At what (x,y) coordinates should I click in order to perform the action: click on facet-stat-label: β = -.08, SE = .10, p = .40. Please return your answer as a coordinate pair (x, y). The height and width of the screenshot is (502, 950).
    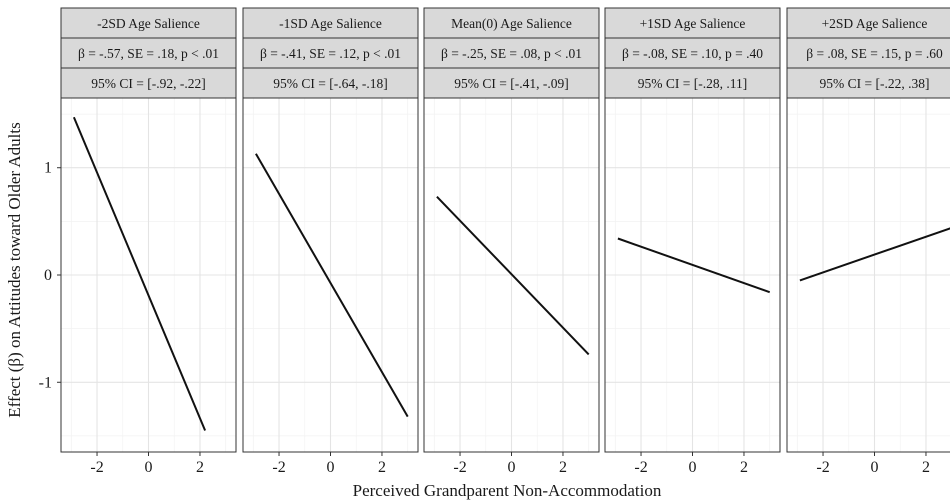
    Looking at the image, I should click on (692, 53).